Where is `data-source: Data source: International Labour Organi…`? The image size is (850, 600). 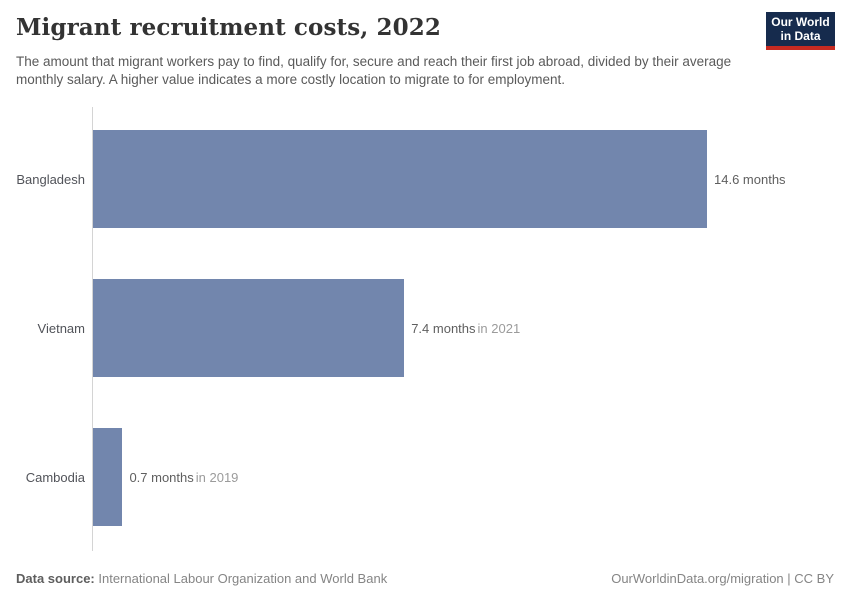 data-source: Data source: International Labour Organi… is located at coordinates (201, 578).